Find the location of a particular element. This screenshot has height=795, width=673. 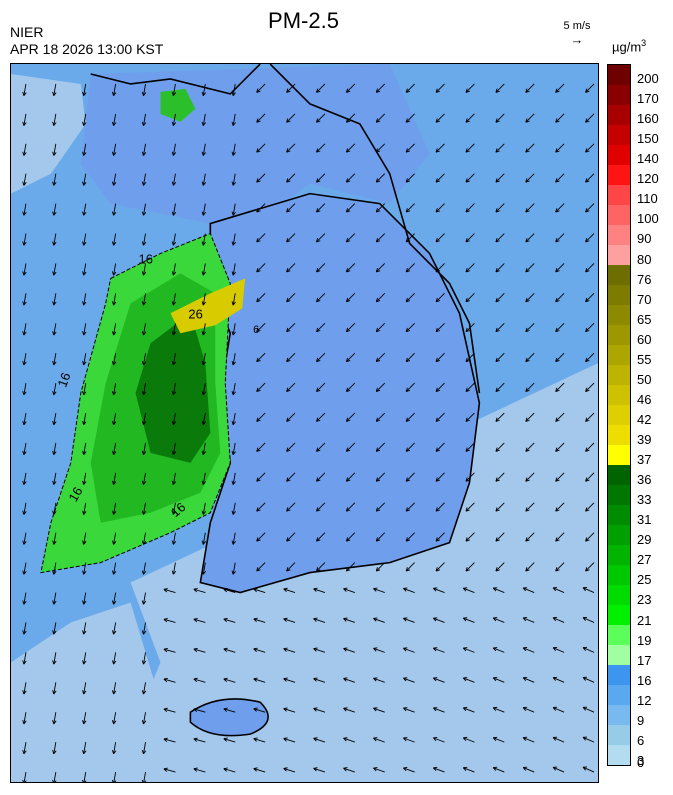

color-legend is located at coordinates (619, 415).